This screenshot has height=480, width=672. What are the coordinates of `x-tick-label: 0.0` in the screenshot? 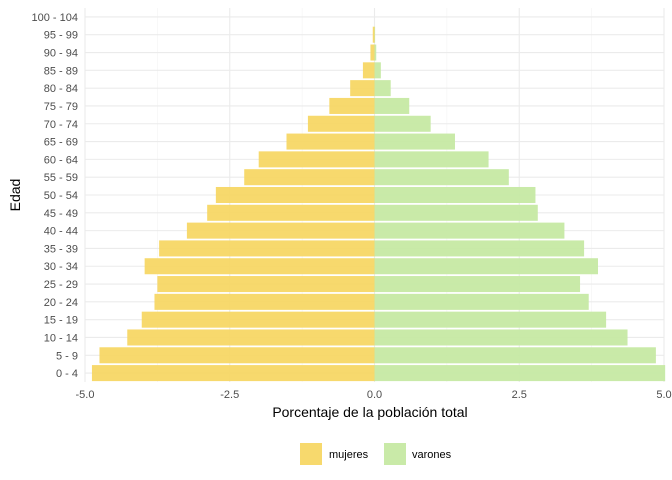 It's located at (374, 395).